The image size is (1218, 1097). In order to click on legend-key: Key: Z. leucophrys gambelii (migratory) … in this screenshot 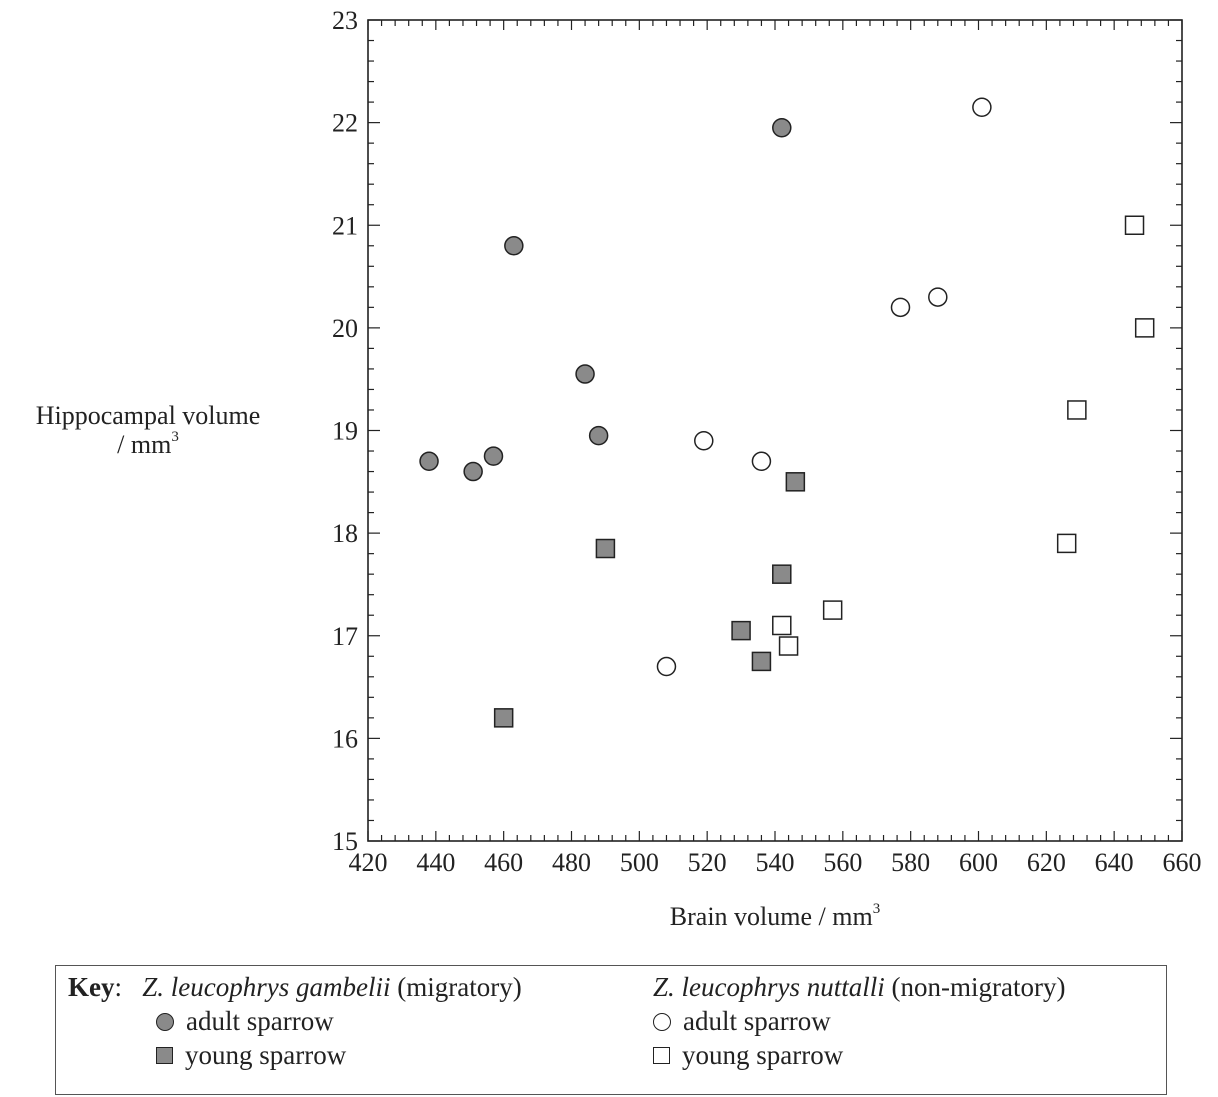, I will do `click(611, 1030)`.